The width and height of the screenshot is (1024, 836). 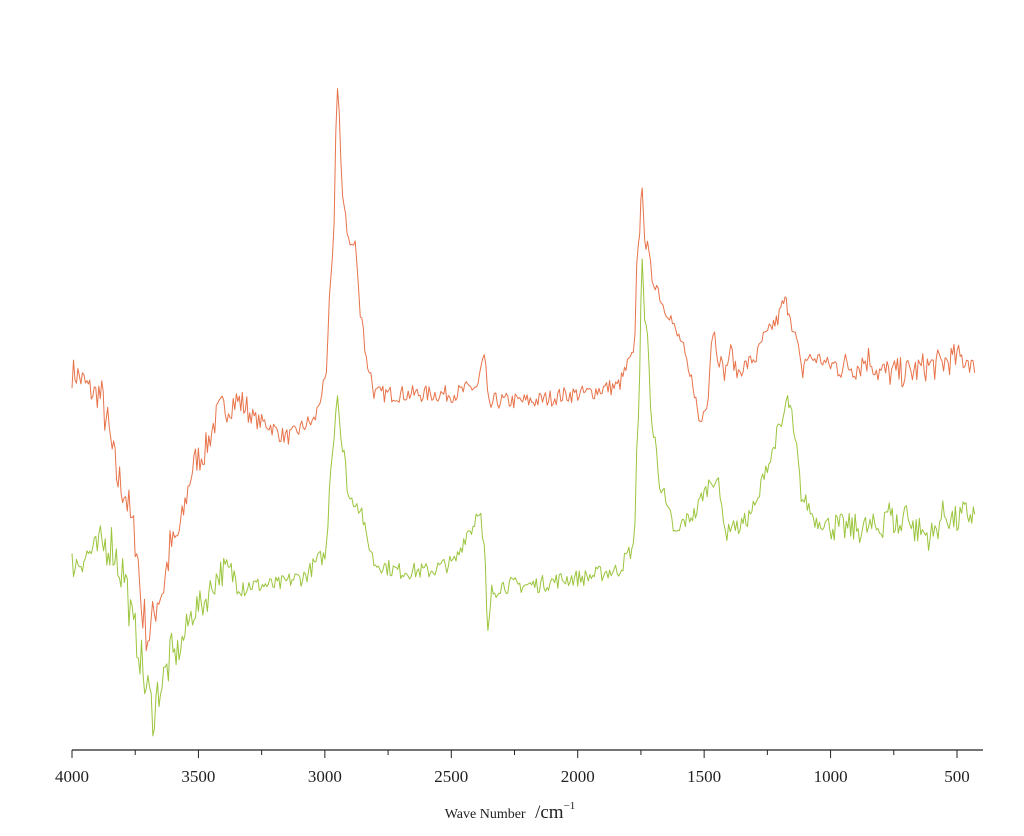 I want to click on x-tick-label: 2000, so click(x=578, y=776).